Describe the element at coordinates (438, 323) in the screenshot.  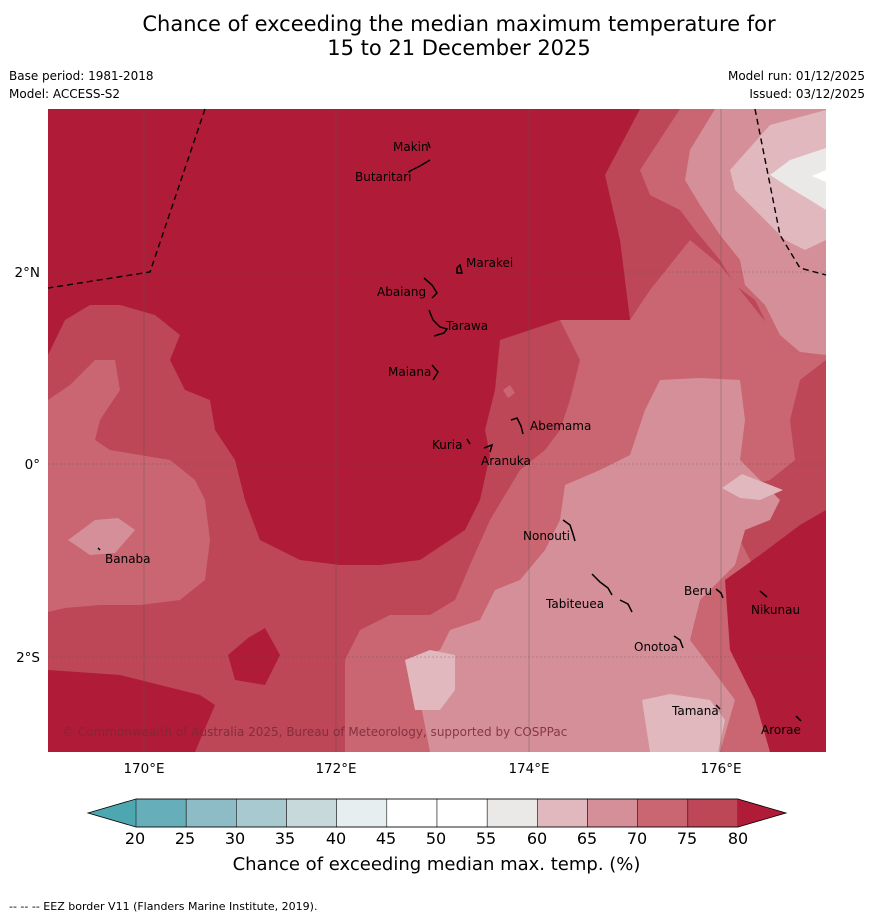
I see `island-tarawa-shape` at that location.